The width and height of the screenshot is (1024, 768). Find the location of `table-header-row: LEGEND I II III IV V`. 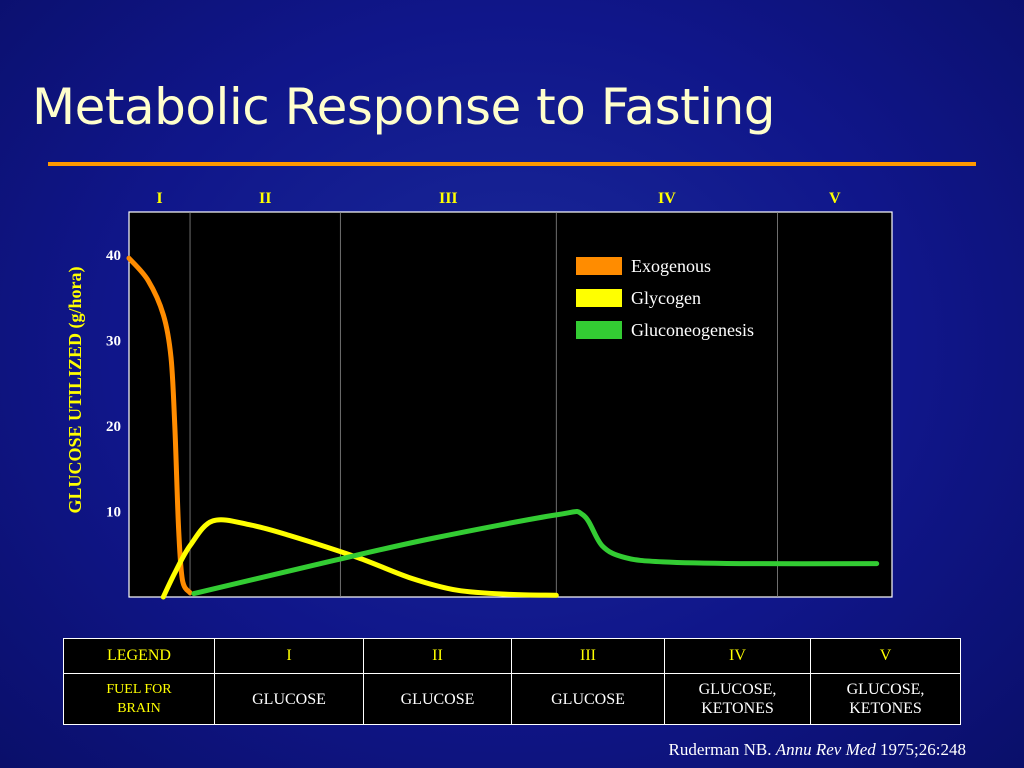

table-header-row: LEGEND I II III IV V is located at coordinates (512, 656).